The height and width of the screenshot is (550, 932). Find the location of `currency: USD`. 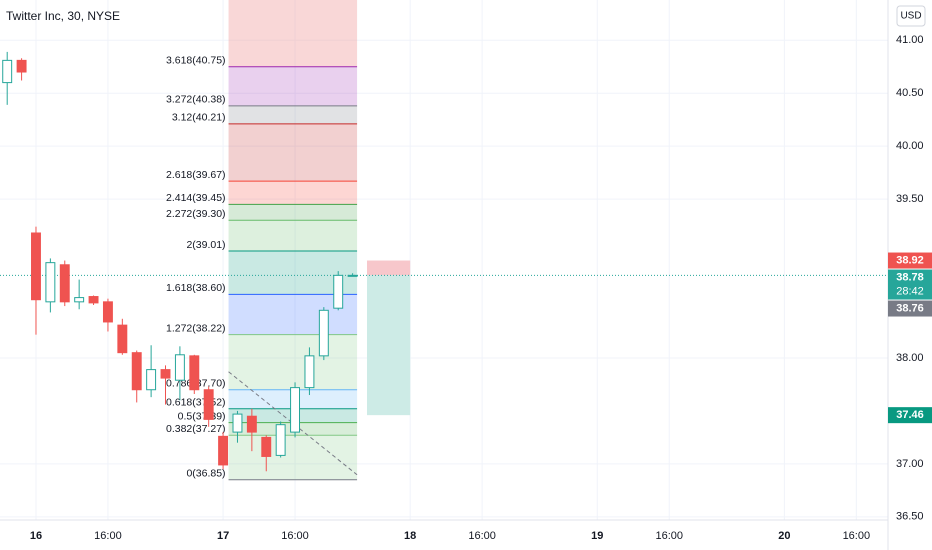

currency: USD is located at coordinates (910, 16).